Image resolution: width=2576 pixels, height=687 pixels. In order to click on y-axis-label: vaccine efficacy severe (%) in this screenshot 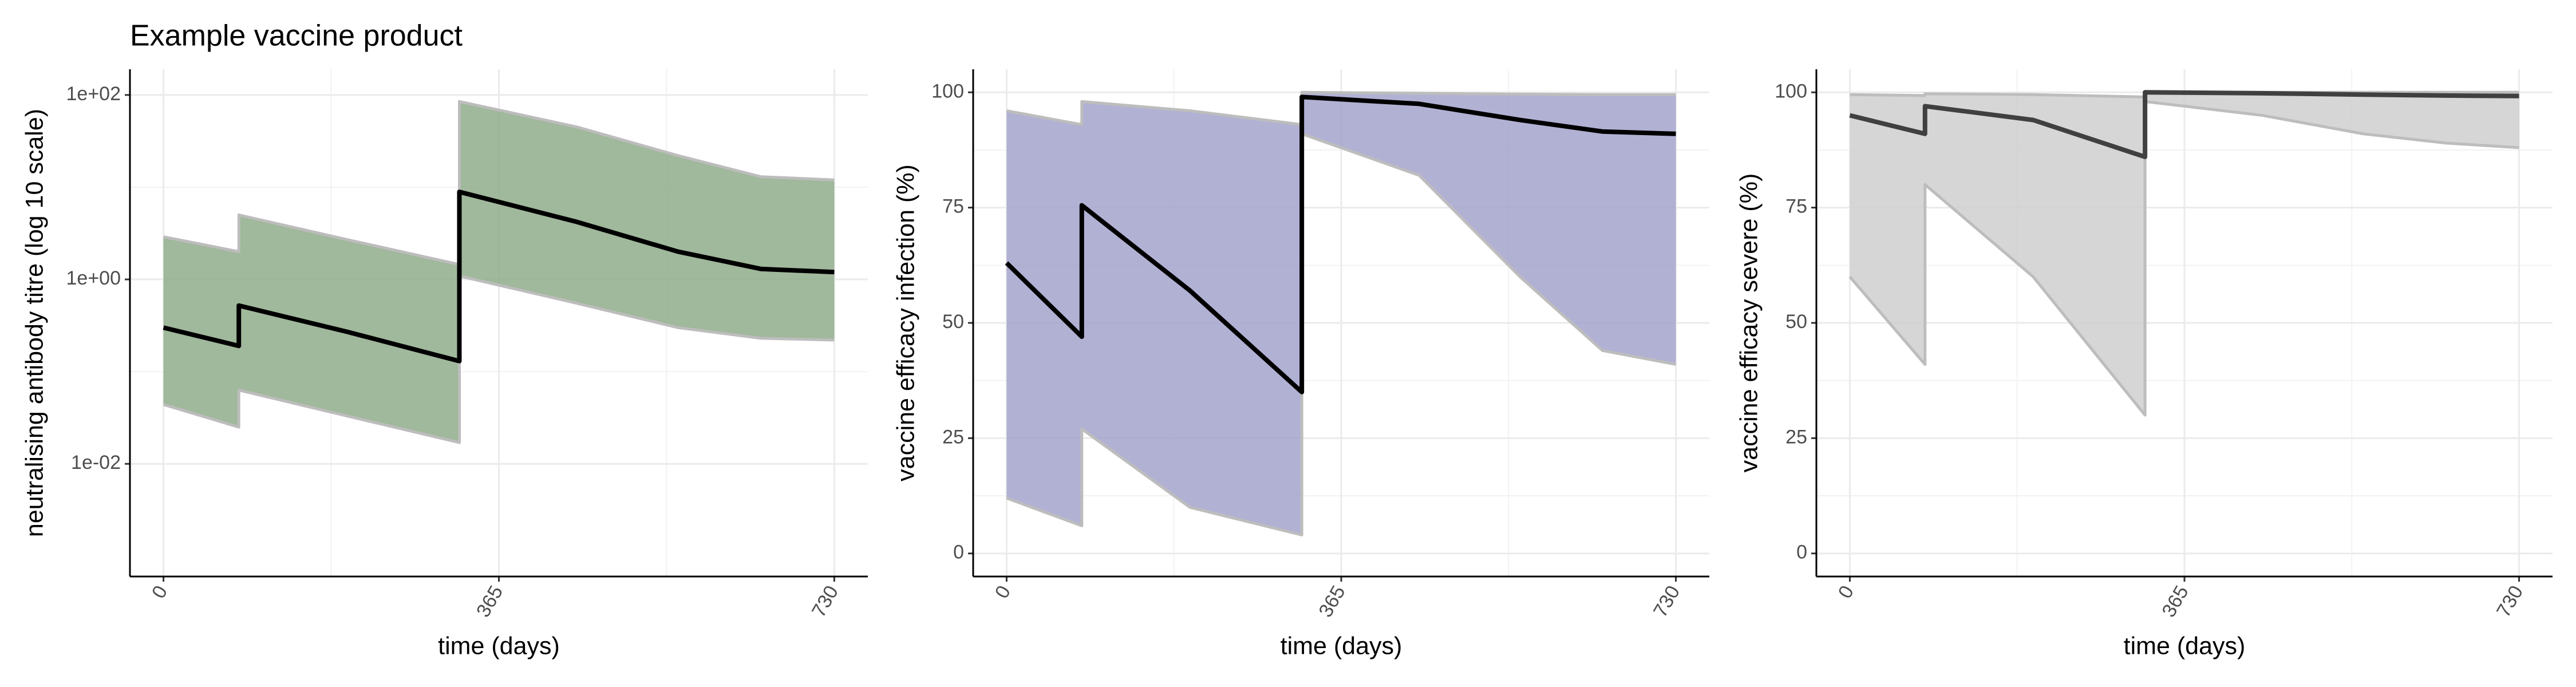, I will do `click(1749, 323)`.